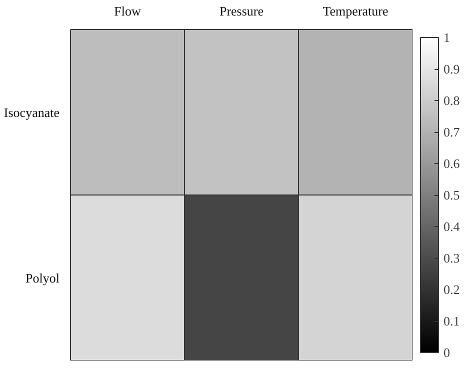  I want to click on color-bar-label: 0.3, so click(452, 258).